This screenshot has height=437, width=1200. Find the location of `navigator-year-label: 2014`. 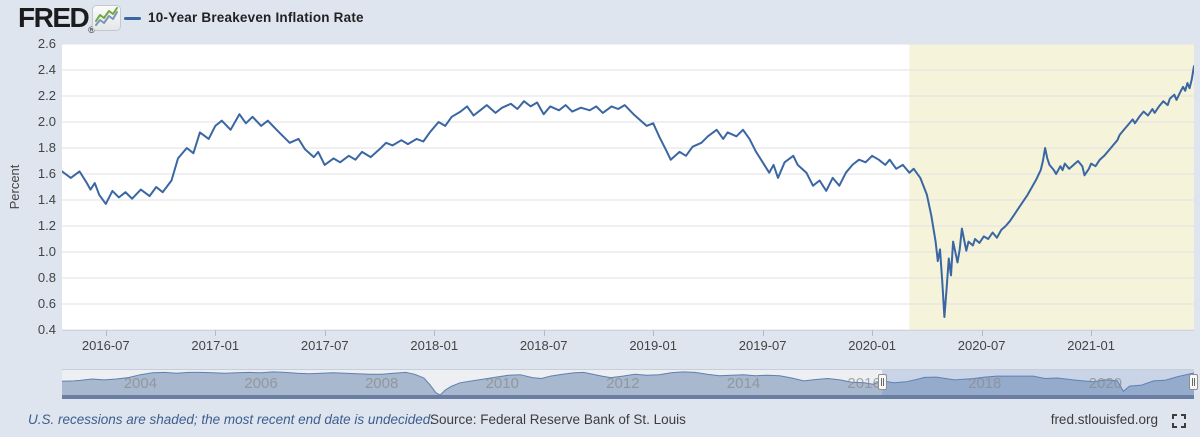

navigator-year-label: 2014 is located at coordinates (743, 383).